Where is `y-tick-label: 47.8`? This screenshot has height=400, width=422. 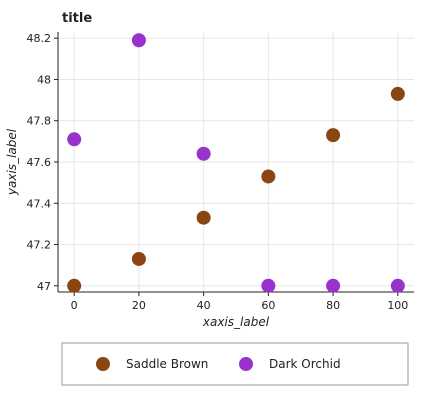 y-tick-label: 47.8 is located at coordinates (39, 121).